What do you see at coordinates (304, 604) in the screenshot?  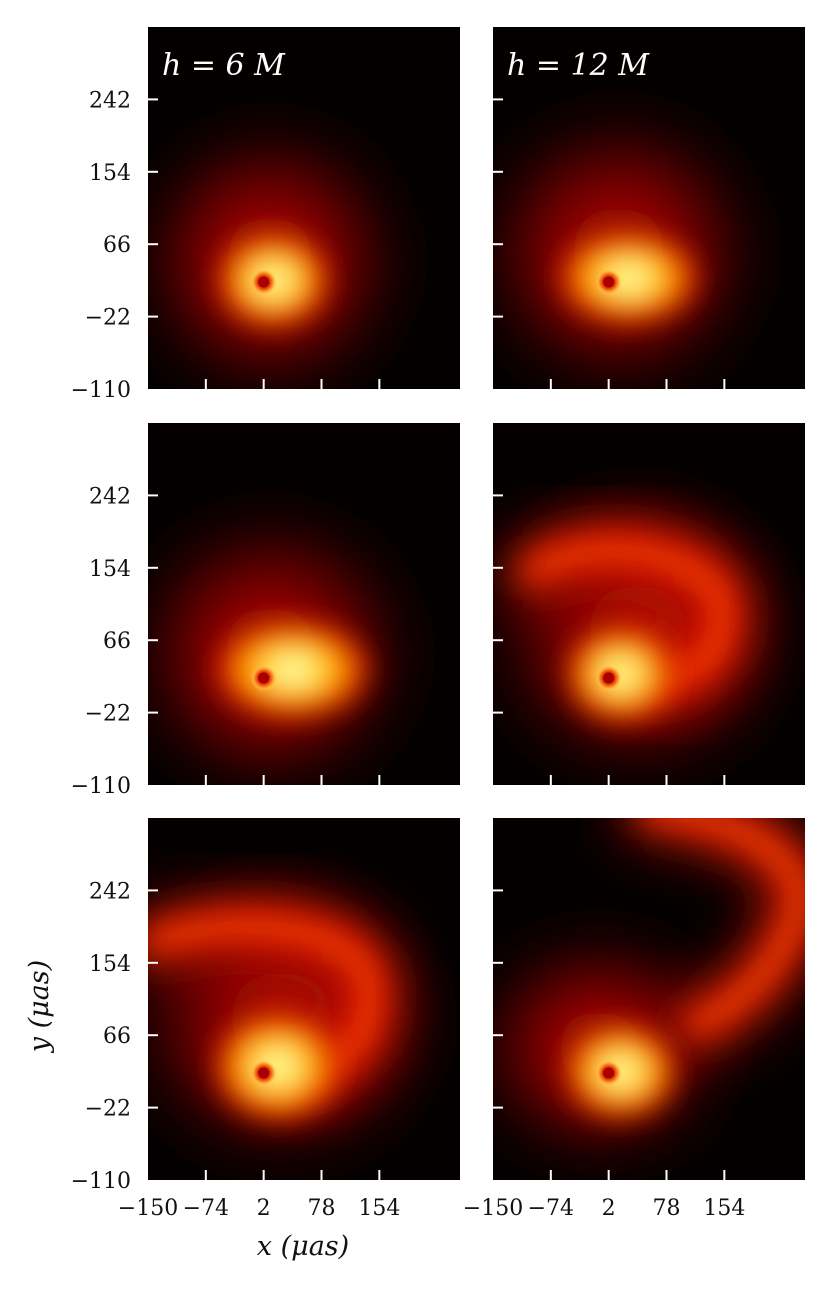 I see `heatmap-panel-r1-c0` at bounding box center [304, 604].